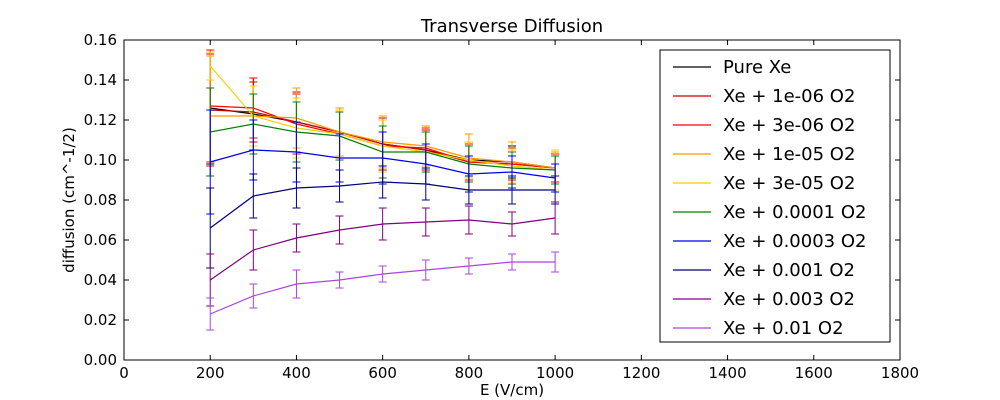 The image size is (1000, 400). I want to click on legend-label: Xe + 0.01 O2, so click(783, 328).